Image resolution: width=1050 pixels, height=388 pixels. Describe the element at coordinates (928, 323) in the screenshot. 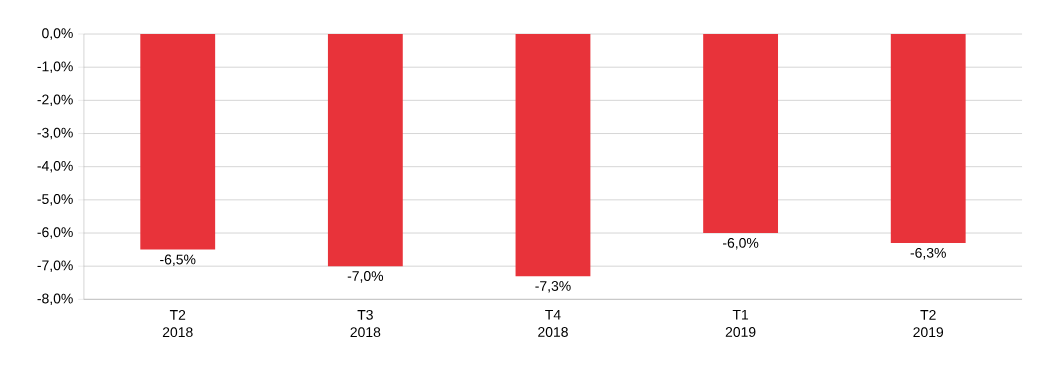

I see `x-tick-label: T2 2019` at that location.